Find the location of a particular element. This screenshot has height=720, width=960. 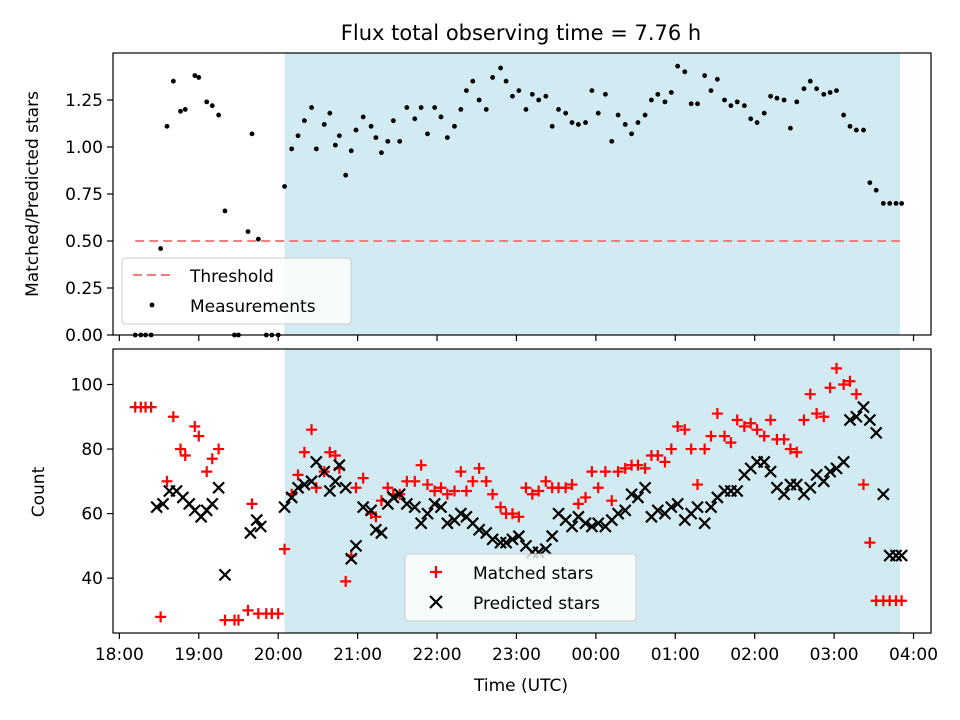

bottom-legend: Matched stars Predicted stars is located at coordinates (520, 587).